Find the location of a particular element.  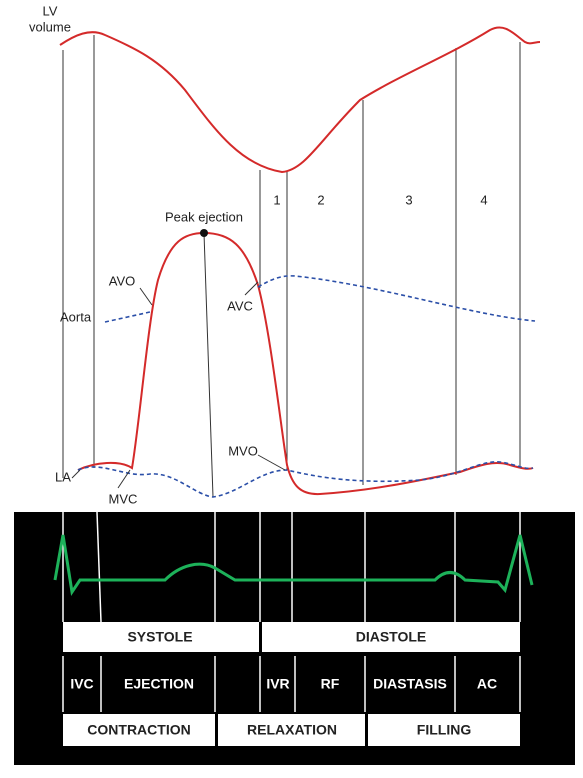

lv-volume-label: volume is located at coordinates (50, 26).